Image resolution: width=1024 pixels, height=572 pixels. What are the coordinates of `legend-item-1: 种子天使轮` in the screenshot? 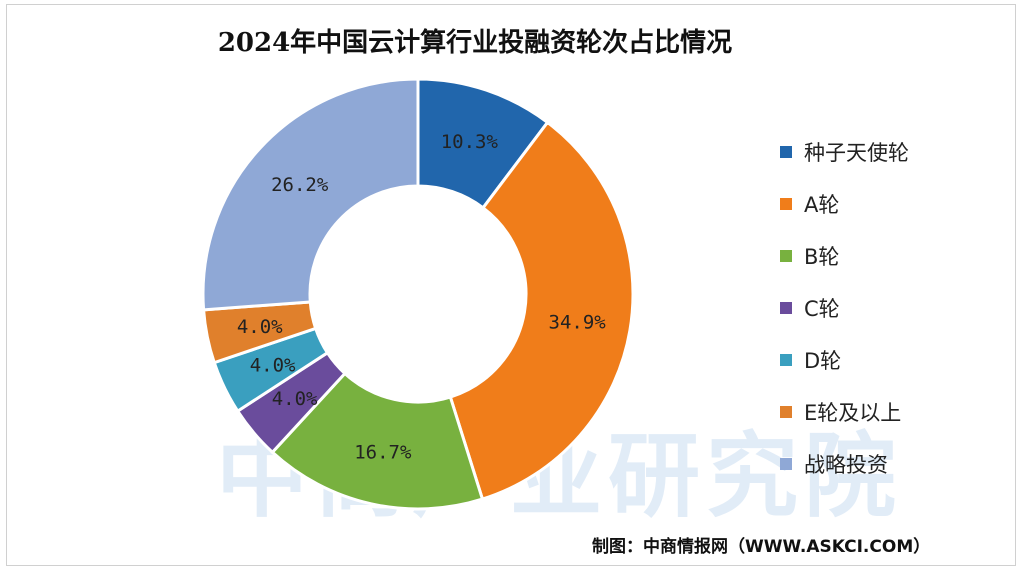 It's located at (844, 152).